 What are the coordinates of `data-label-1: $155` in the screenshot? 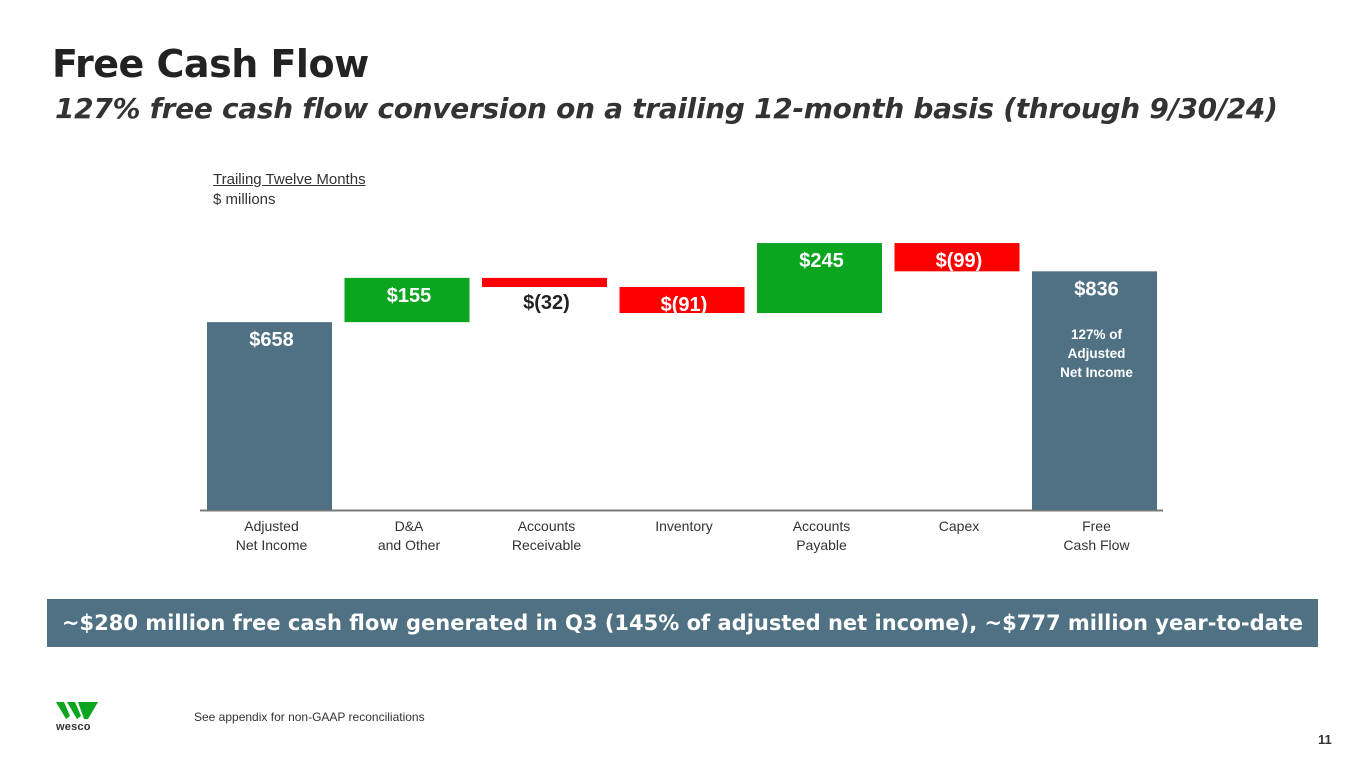 It's located at (409, 296).